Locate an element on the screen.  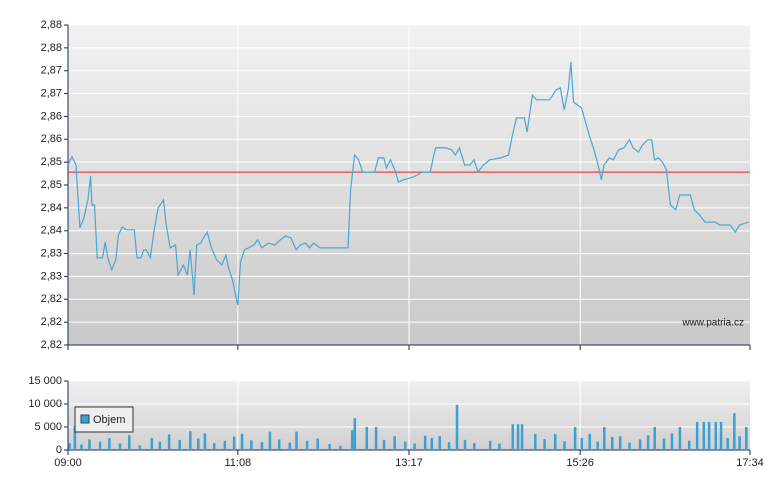
y-tick-label: 15 000 is located at coordinates (45, 381).